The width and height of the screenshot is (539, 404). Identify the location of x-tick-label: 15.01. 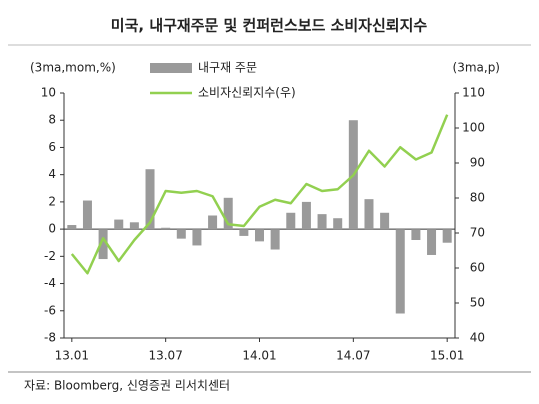
(447, 356).